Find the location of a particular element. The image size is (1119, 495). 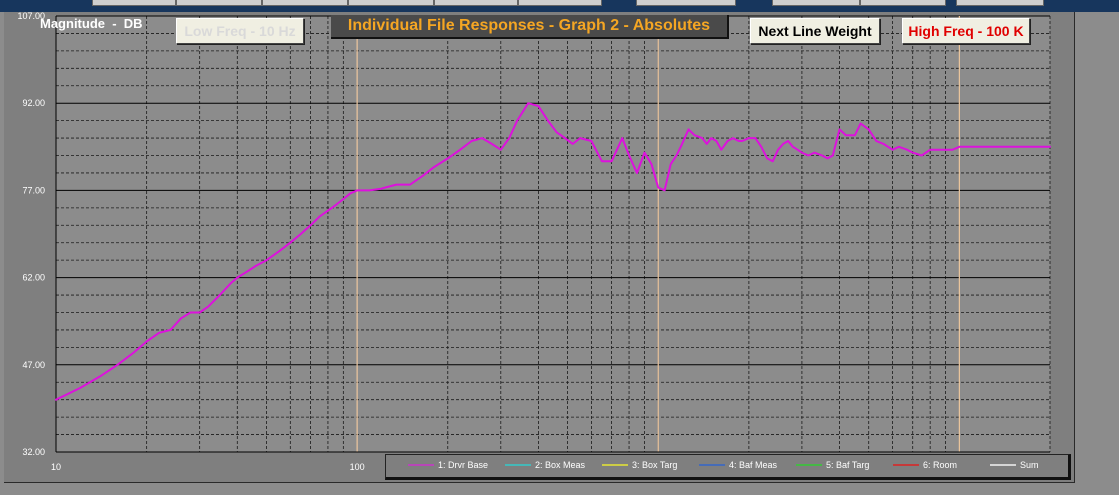

x-tick-label: 100 is located at coordinates (357, 467).